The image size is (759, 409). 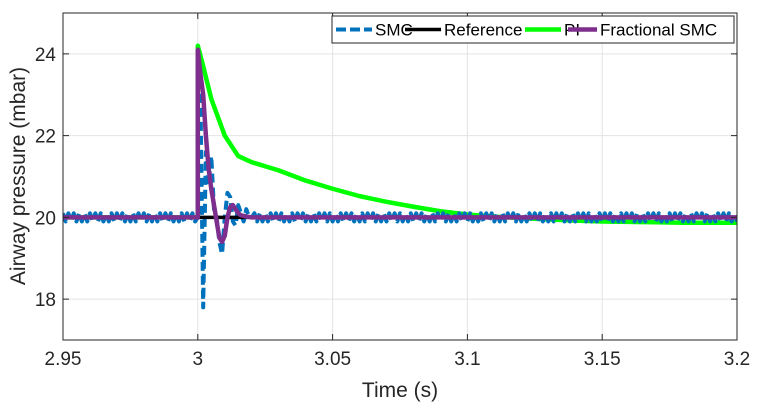 What do you see at coordinates (45, 218) in the screenshot?
I see `y-tick-label: 20` at bounding box center [45, 218].